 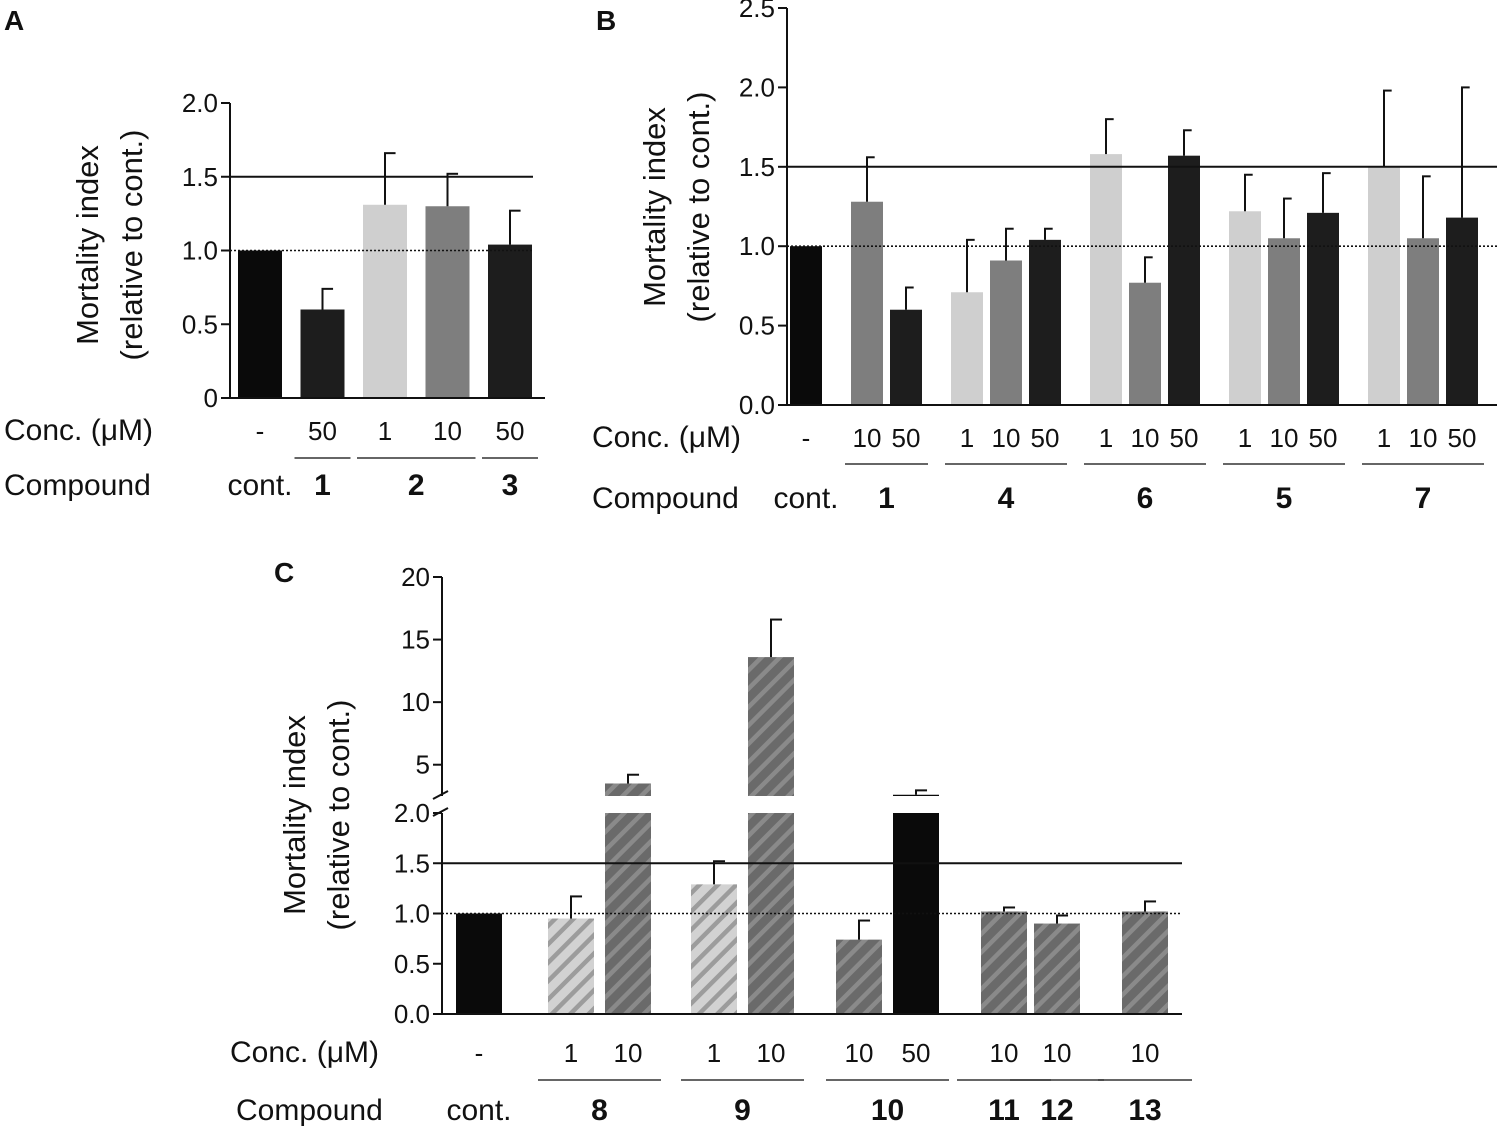 I want to click on y-tick-label: 2.5, so click(x=757, y=11).